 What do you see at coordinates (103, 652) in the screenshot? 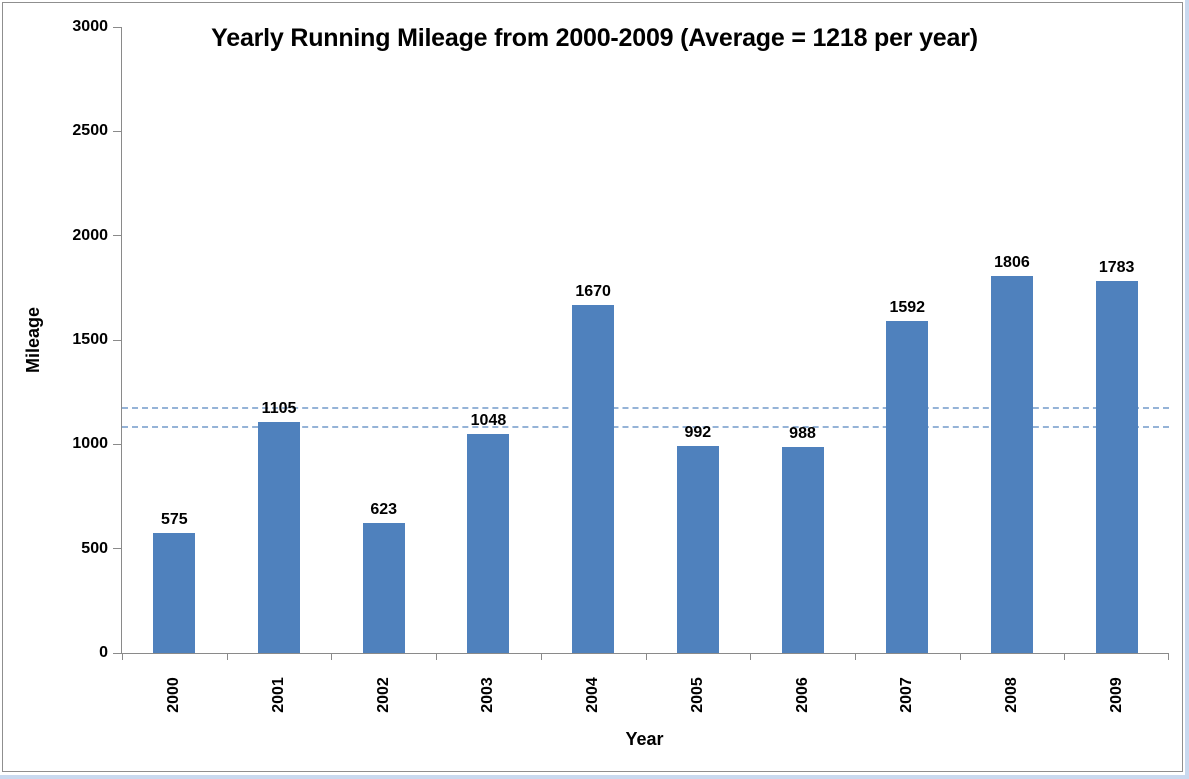
I see `y-axis-tick-label: 0` at bounding box center [103, 652].